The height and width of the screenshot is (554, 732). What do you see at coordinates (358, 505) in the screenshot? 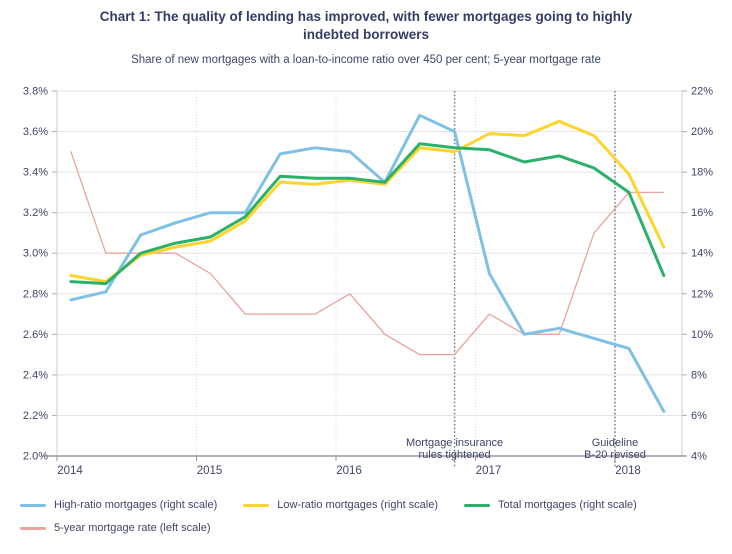
I see `legend-label: Low-ratio mortgages (right scale)` at bounding box center [358, 505].